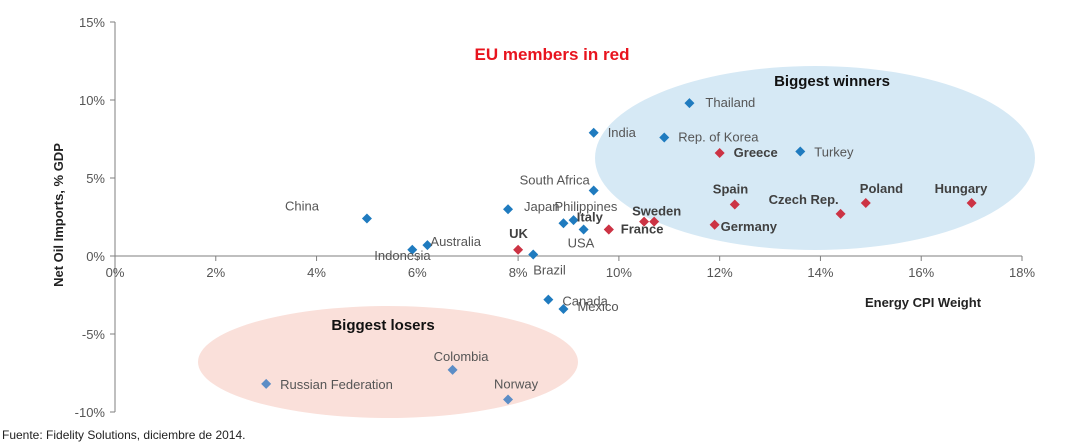 The width and height of the screenshot is (1088, 445). I want to click on point-label-philippines: Philippines, so click(585, 206).